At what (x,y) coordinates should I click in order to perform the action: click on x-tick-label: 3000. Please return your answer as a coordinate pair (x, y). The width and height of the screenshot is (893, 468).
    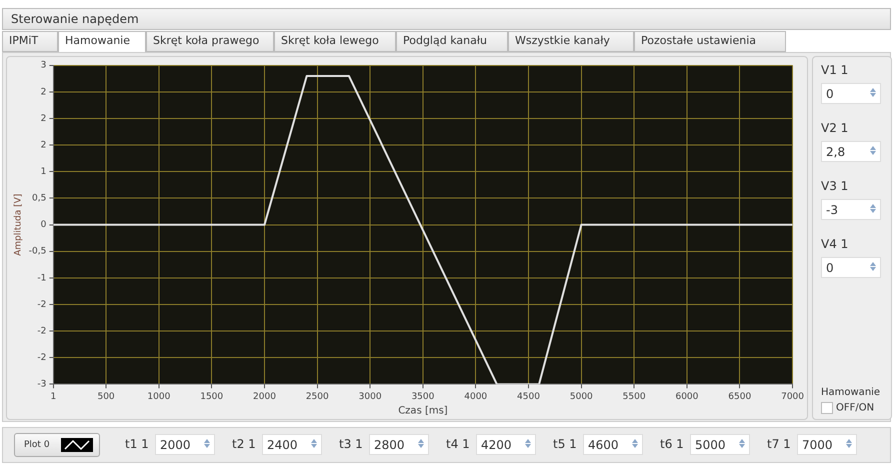
    Looking at the image, I should click on (370, 397).